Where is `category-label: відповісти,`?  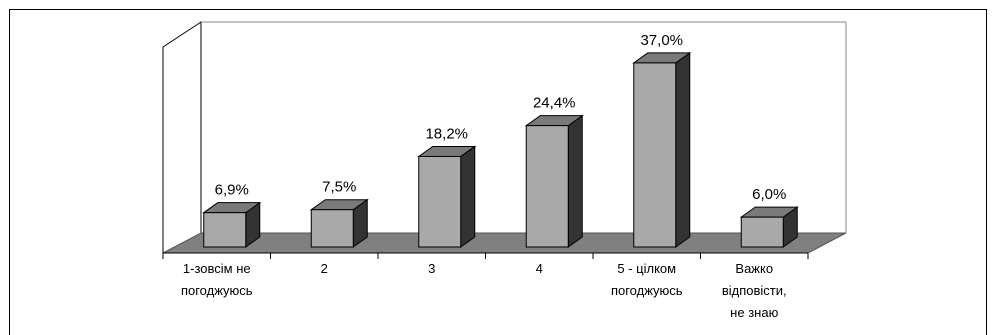 category-label: відповісти, is located at coordinates (754, 290).